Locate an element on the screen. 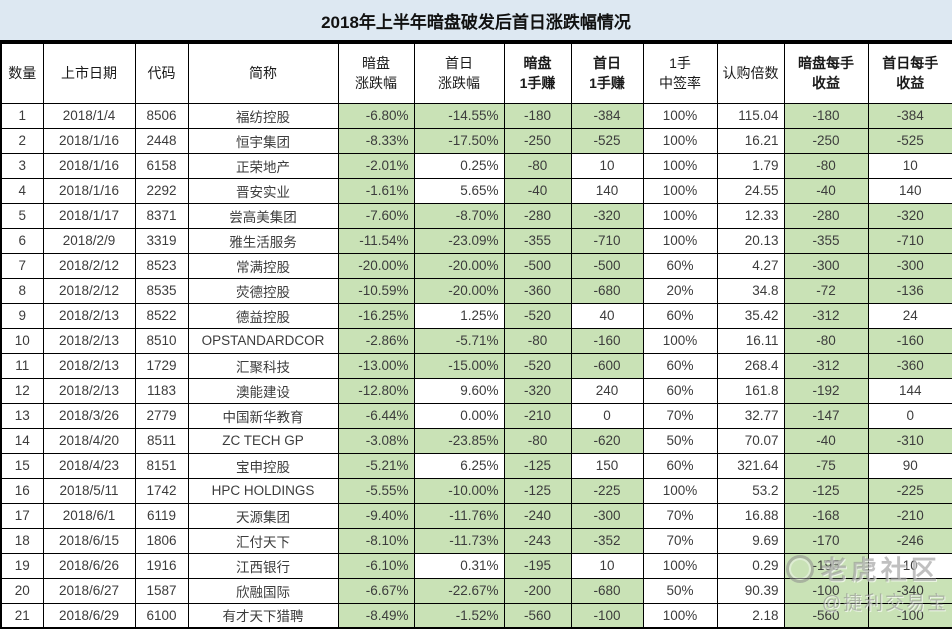 This screenshot has height=631, width=952. cell-day1-pct: -11.76% is located at coordinates (459, 515).